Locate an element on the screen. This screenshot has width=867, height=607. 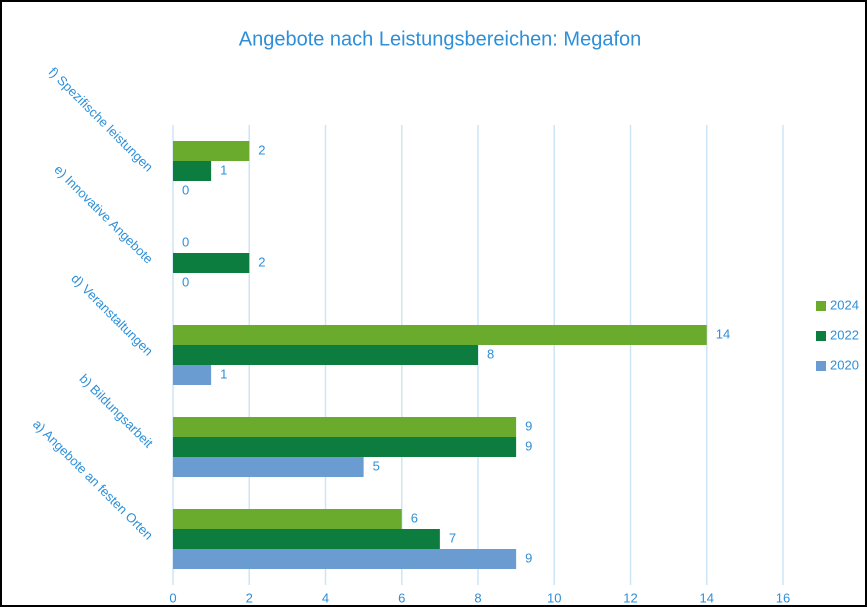
value-label: 5 is located at coordinates (376, 465).